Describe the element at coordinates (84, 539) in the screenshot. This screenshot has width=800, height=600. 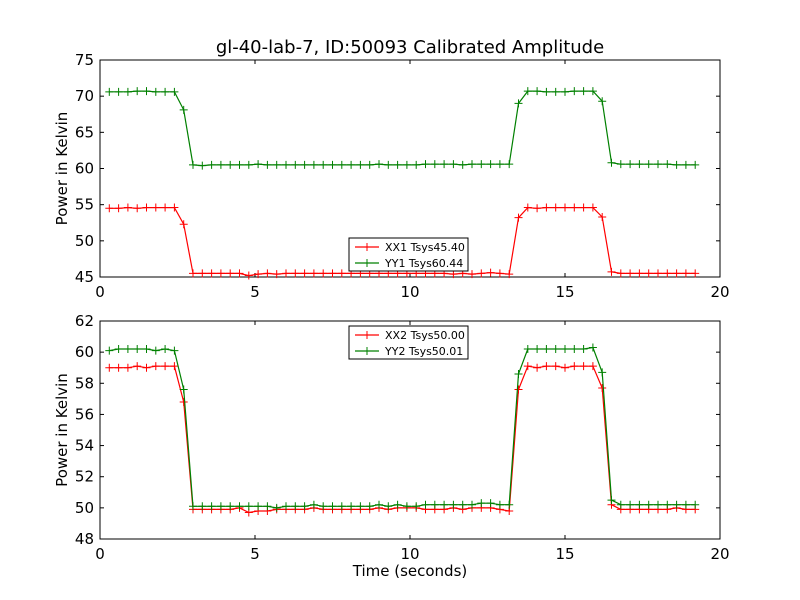
I see `y-tick-label: 48` at that location.